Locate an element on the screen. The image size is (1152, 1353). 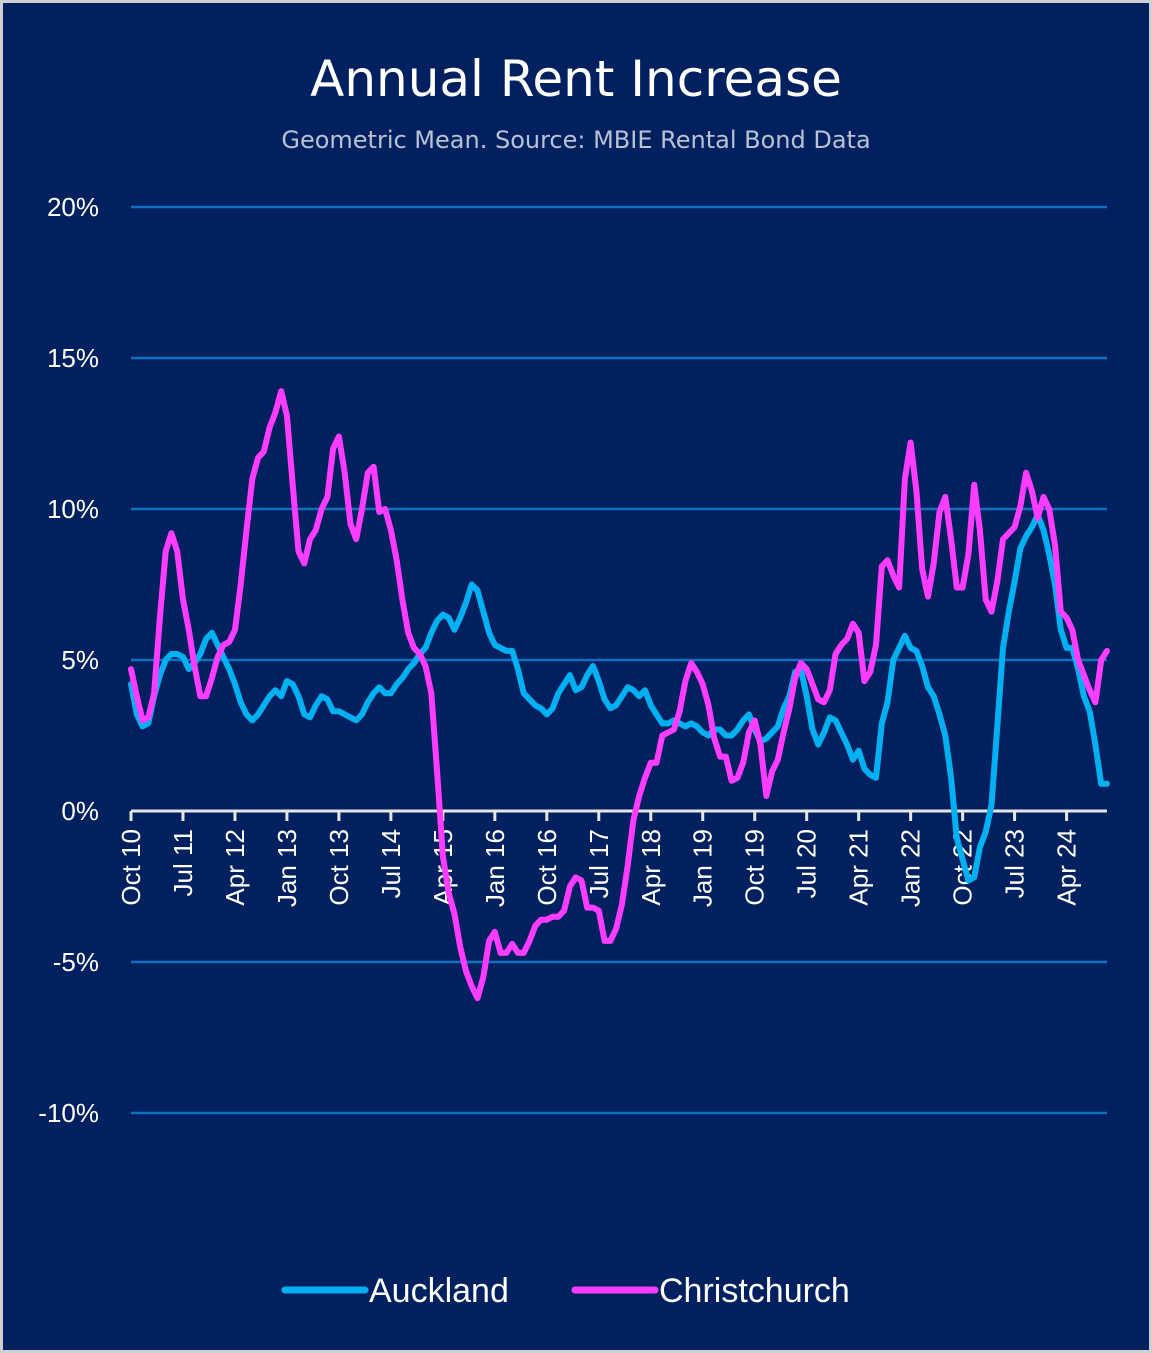
x-tick-label: Jul 14 is located at coordinates (391, 863).